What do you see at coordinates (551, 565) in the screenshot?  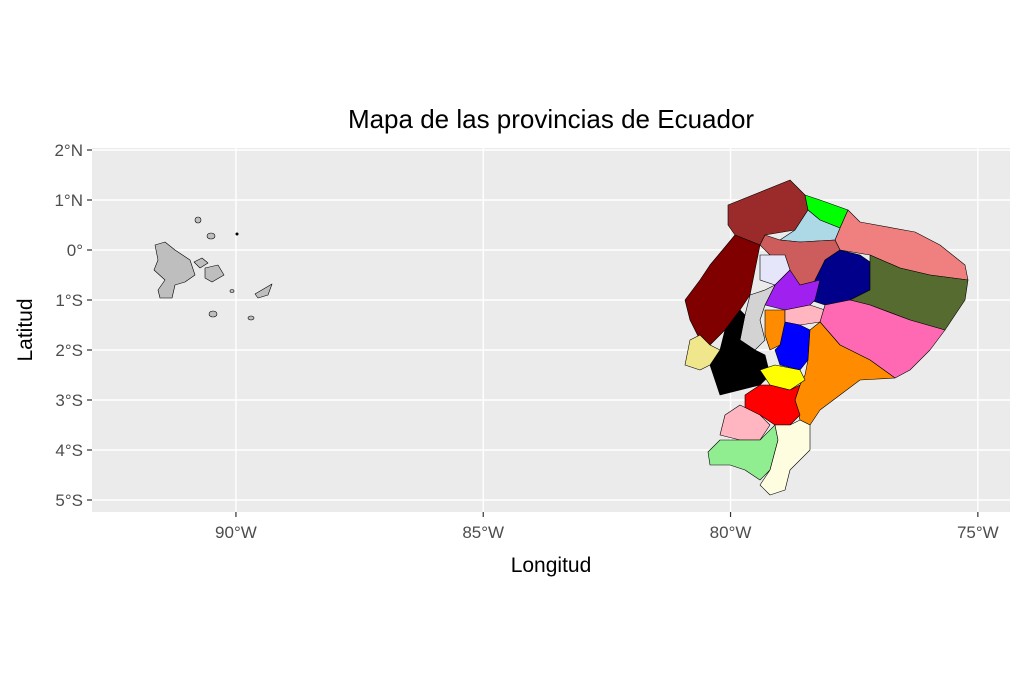 I see `x-axis-label: Longitud` at bounding box center [551, 565].